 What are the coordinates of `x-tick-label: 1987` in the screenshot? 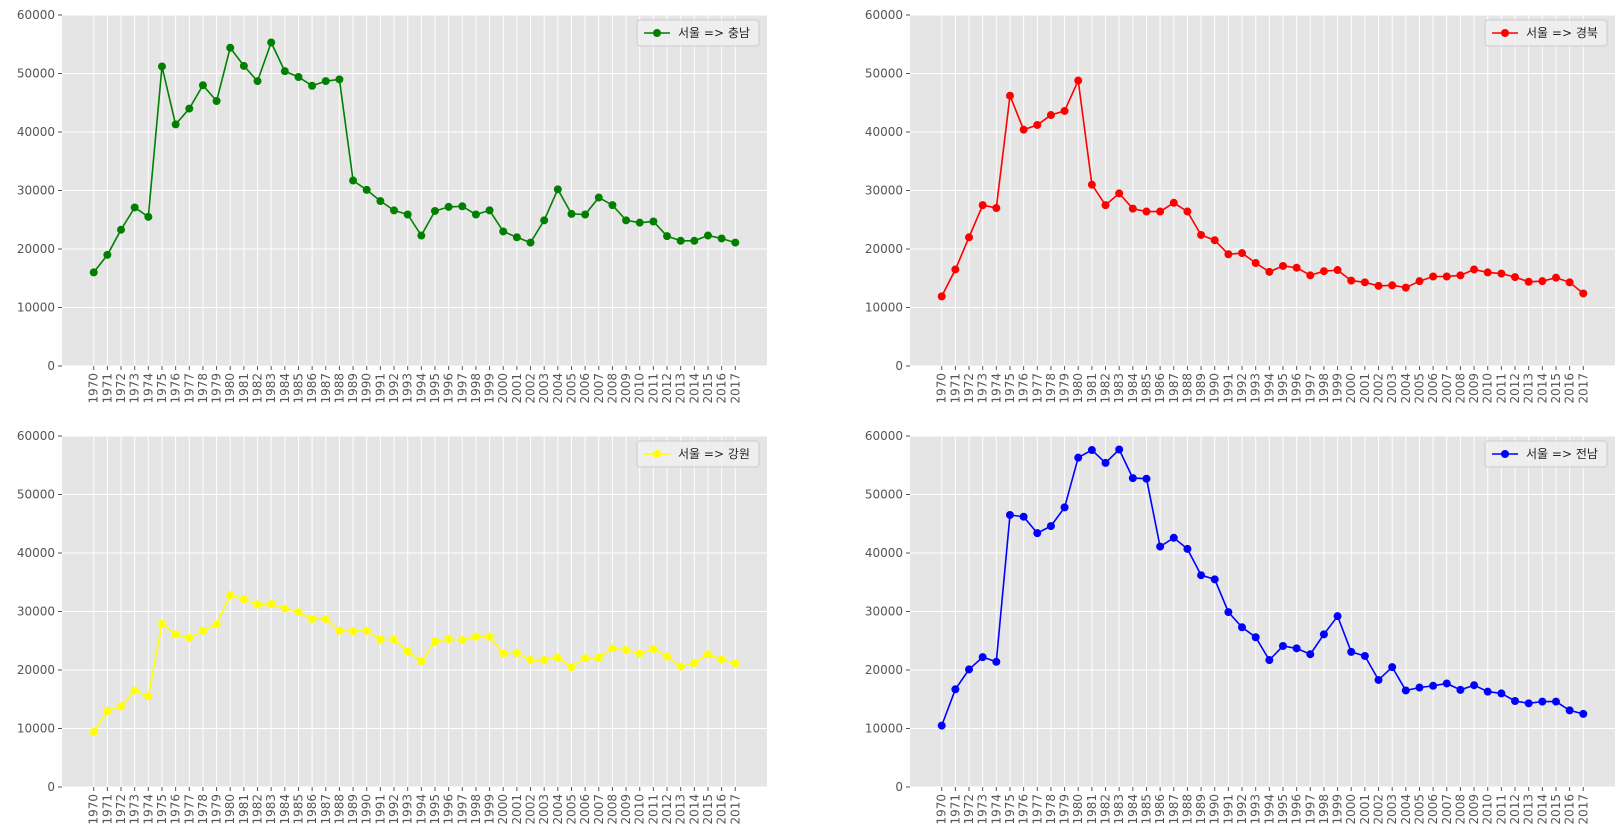 It's located at (326, 809).